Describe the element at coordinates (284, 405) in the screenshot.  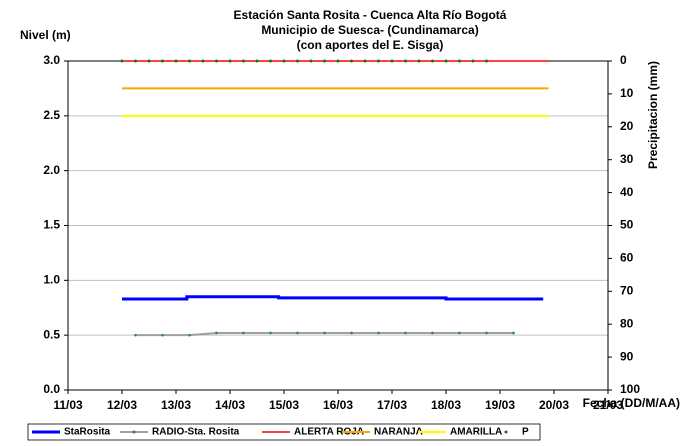
I see `x-tick-label: 15/03` at that location.